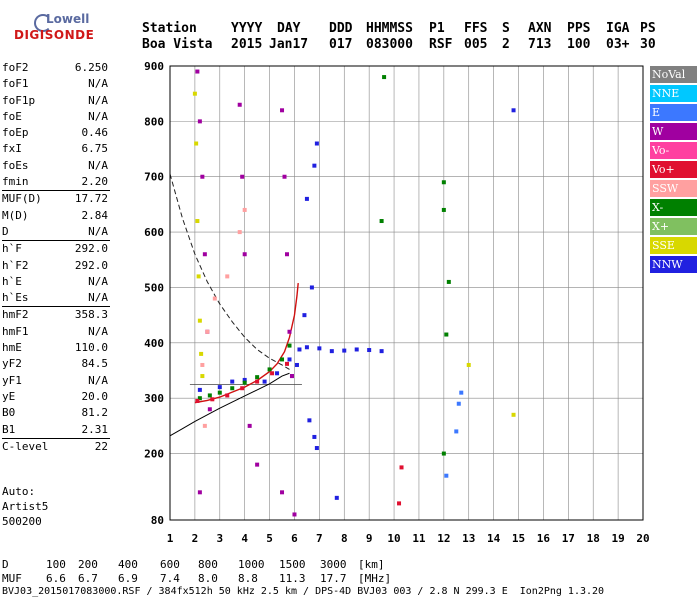  Describe the element at coordinates (673, 169) in the screenshot. I see `legend-item-vo: Vo+` at that location.